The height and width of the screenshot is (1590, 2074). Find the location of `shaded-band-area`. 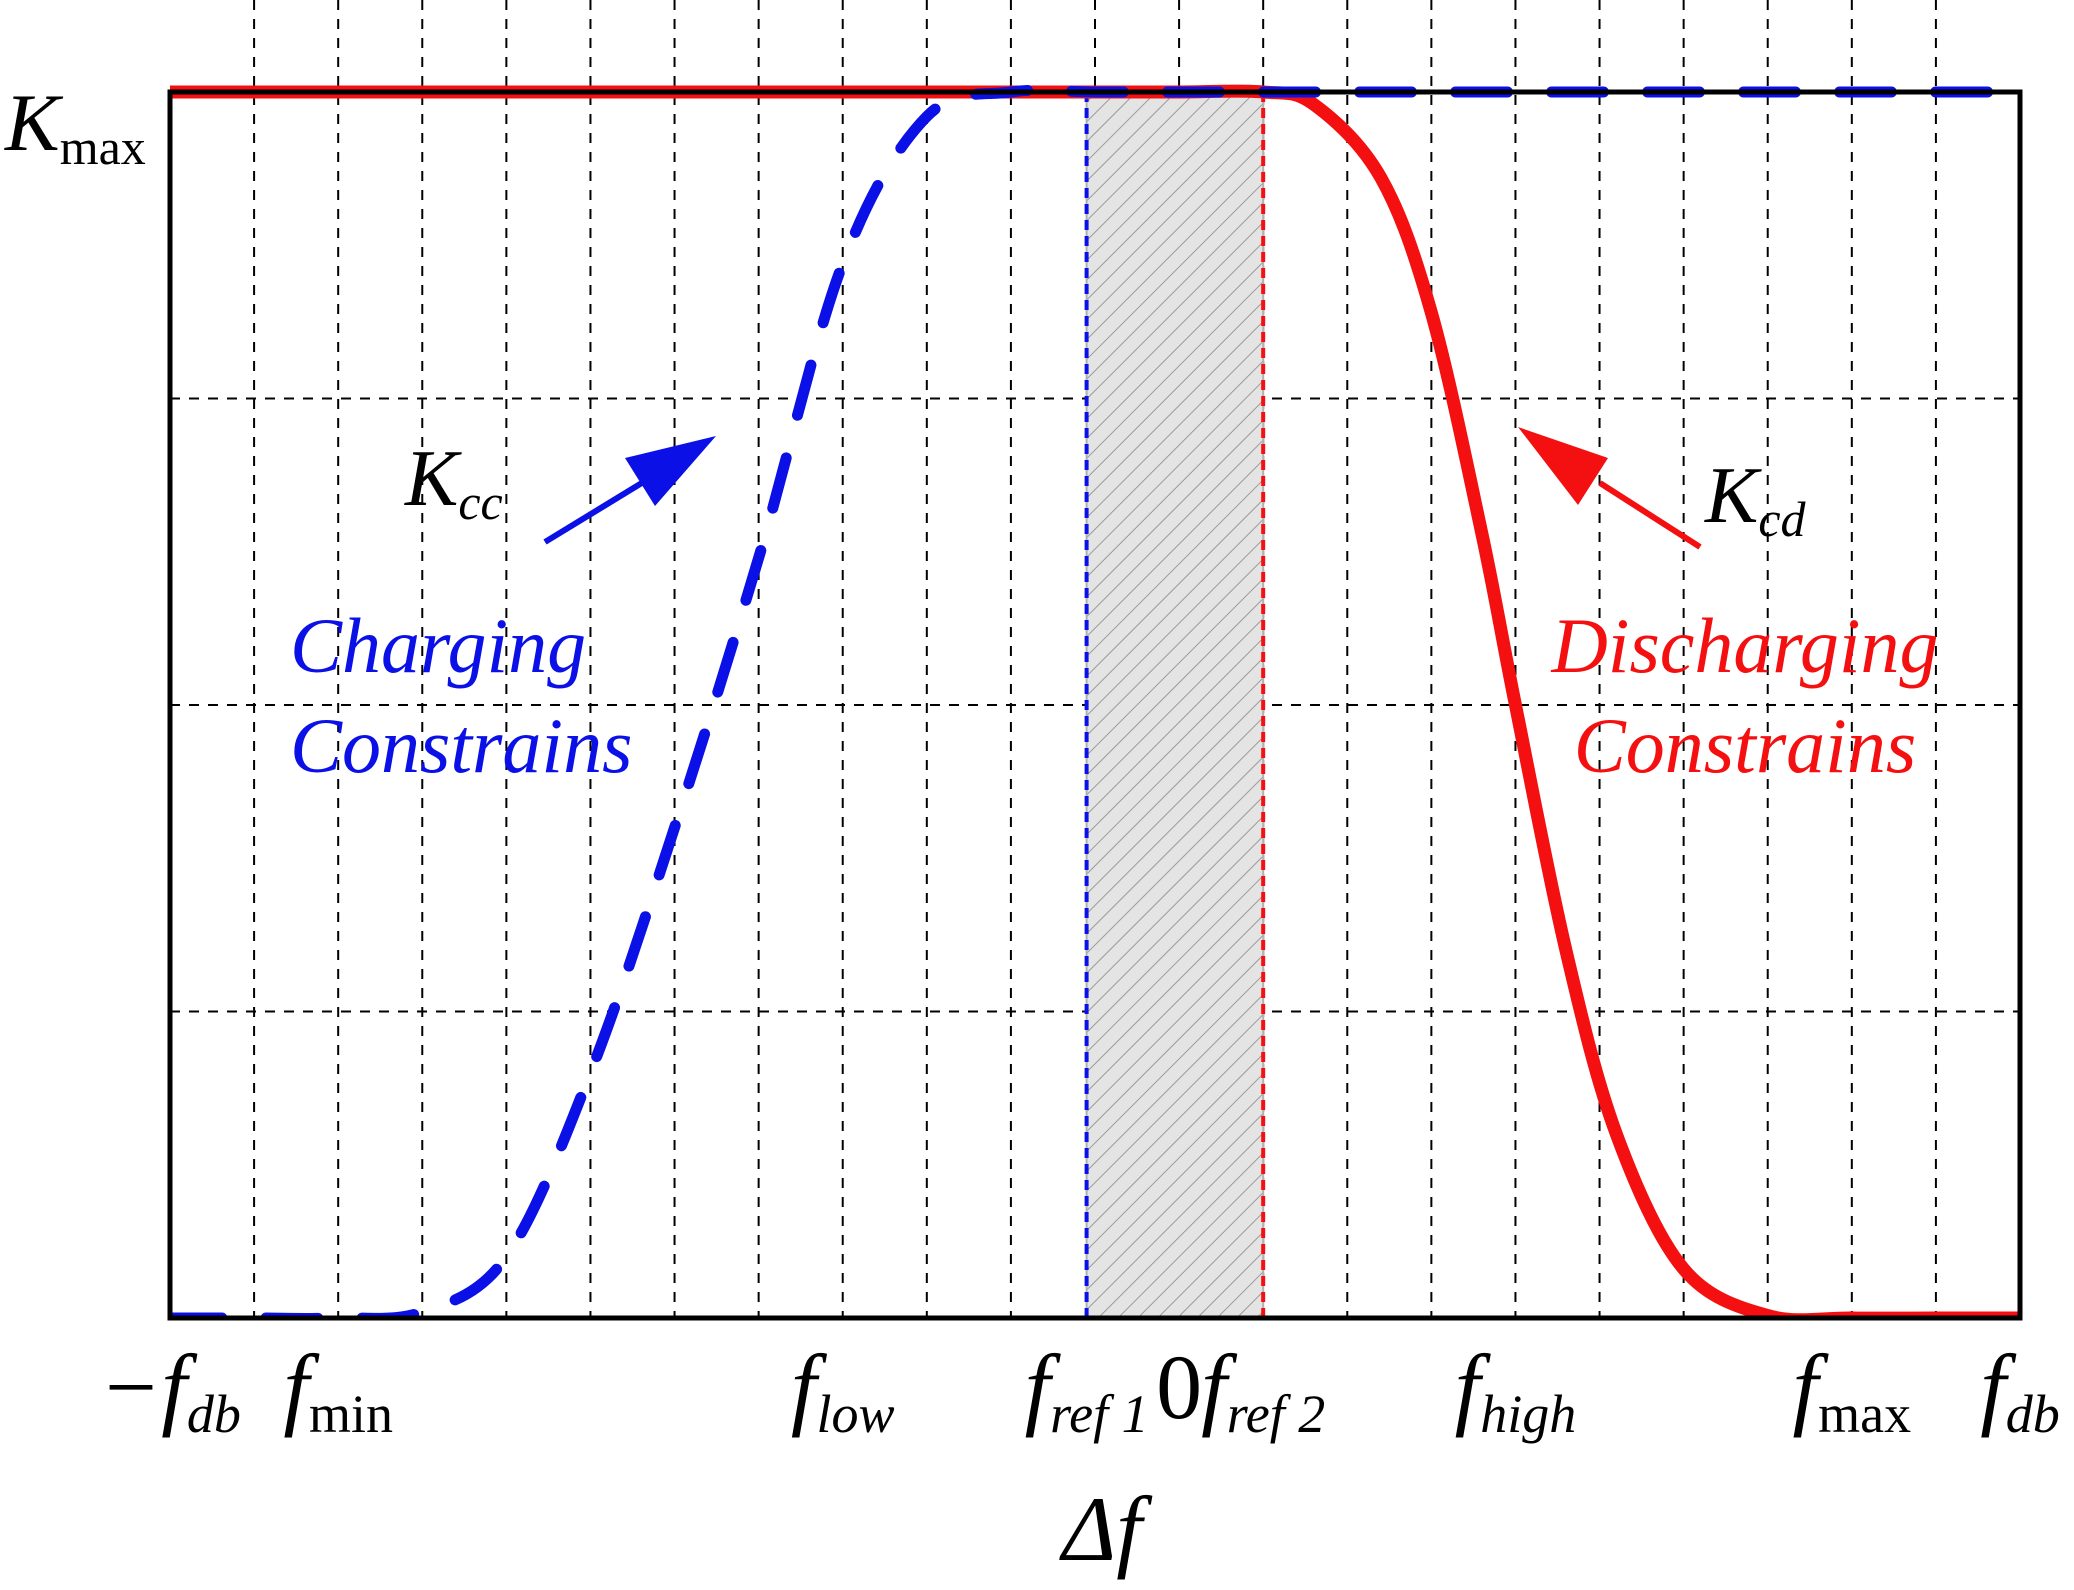

shaded-band-area is located at coordinates (1175, 705).